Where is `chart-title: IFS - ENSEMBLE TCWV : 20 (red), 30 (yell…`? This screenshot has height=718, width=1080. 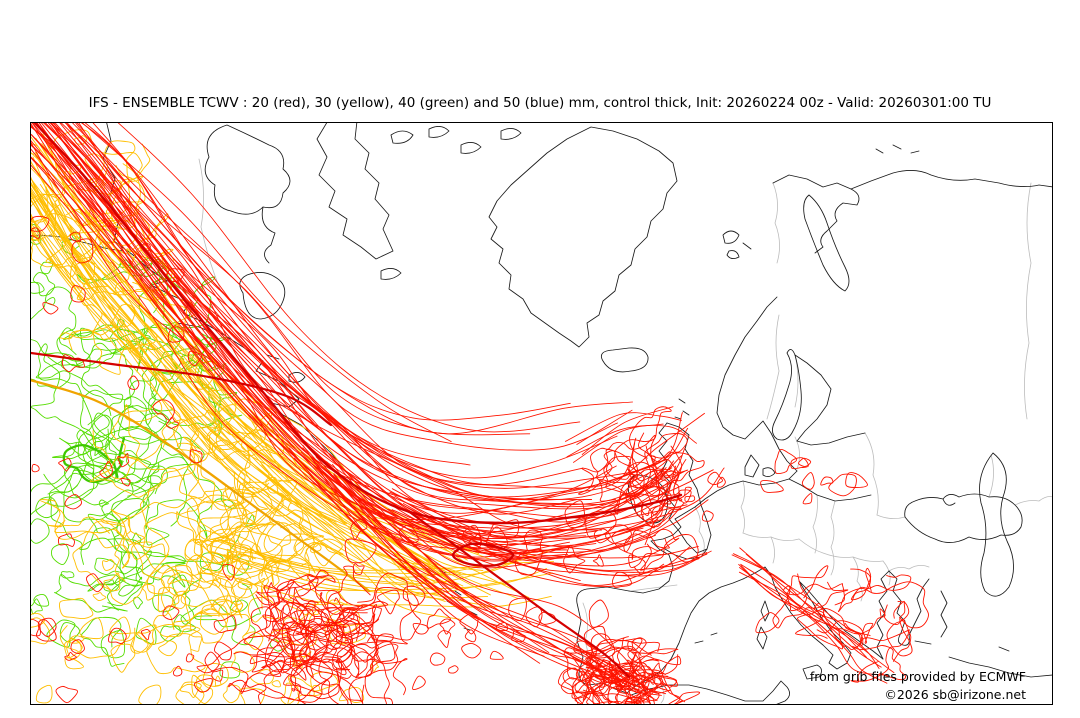 chart-title: IFS - ENSEMBLE TCWV : 20 (red), 30 (yell… is located at coordinates (540, 103).